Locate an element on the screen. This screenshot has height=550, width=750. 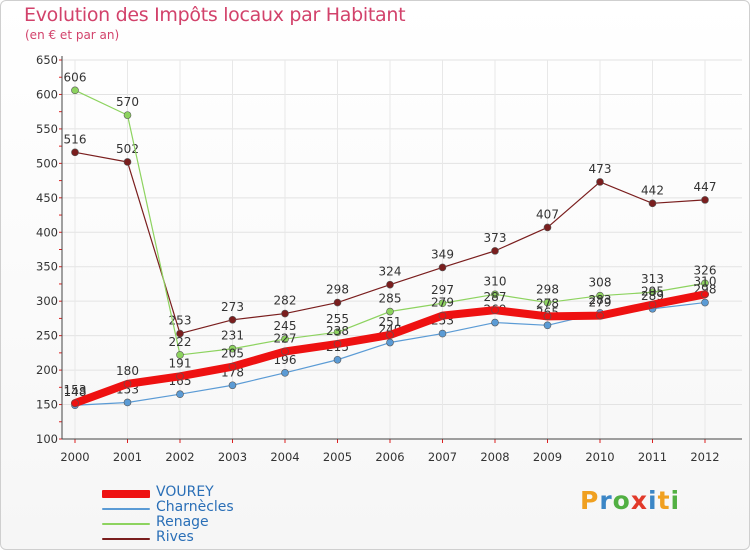
data-label-rives: 442 is located at coordinates (652, 190).